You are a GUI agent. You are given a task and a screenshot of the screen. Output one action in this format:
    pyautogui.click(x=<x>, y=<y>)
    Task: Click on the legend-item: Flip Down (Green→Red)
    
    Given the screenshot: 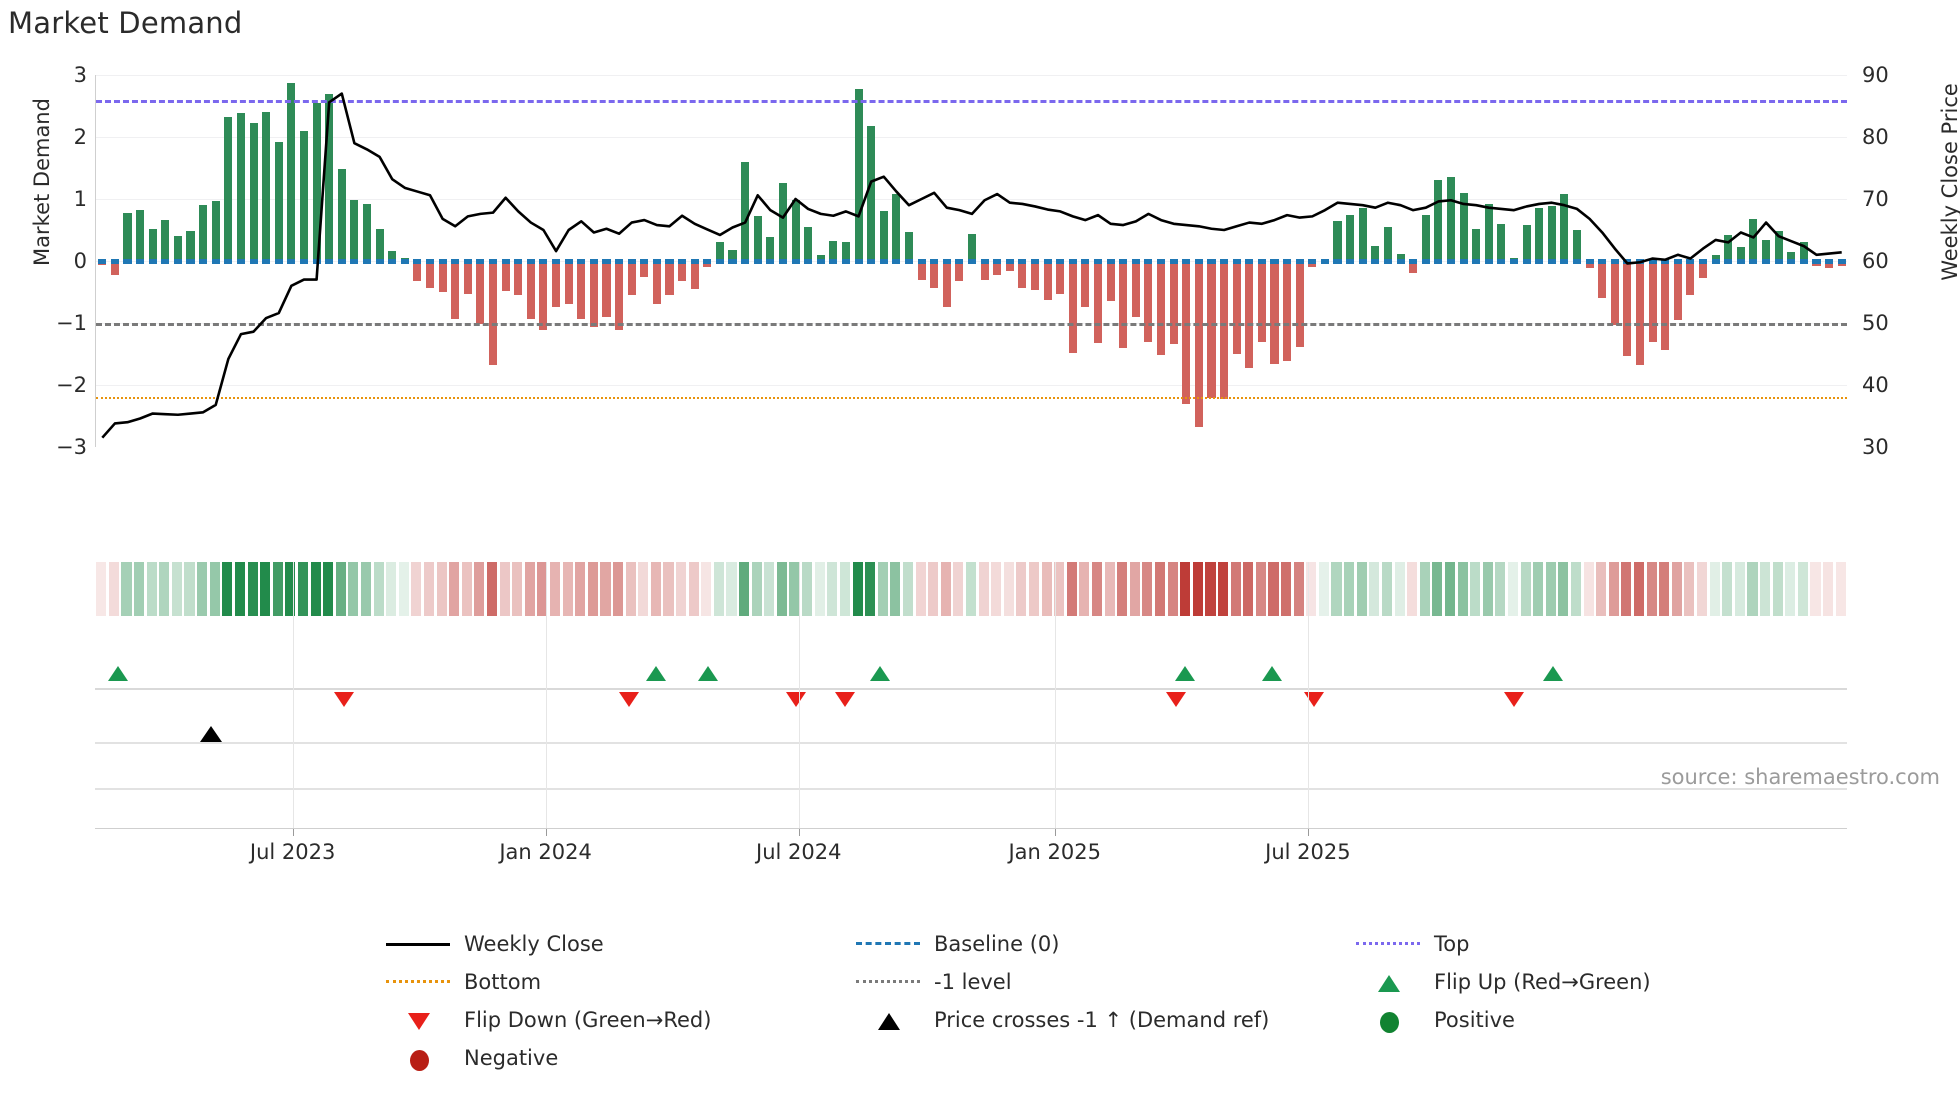 What is the action you would take?
    pyautogui.click(x=615, y=1020)
    